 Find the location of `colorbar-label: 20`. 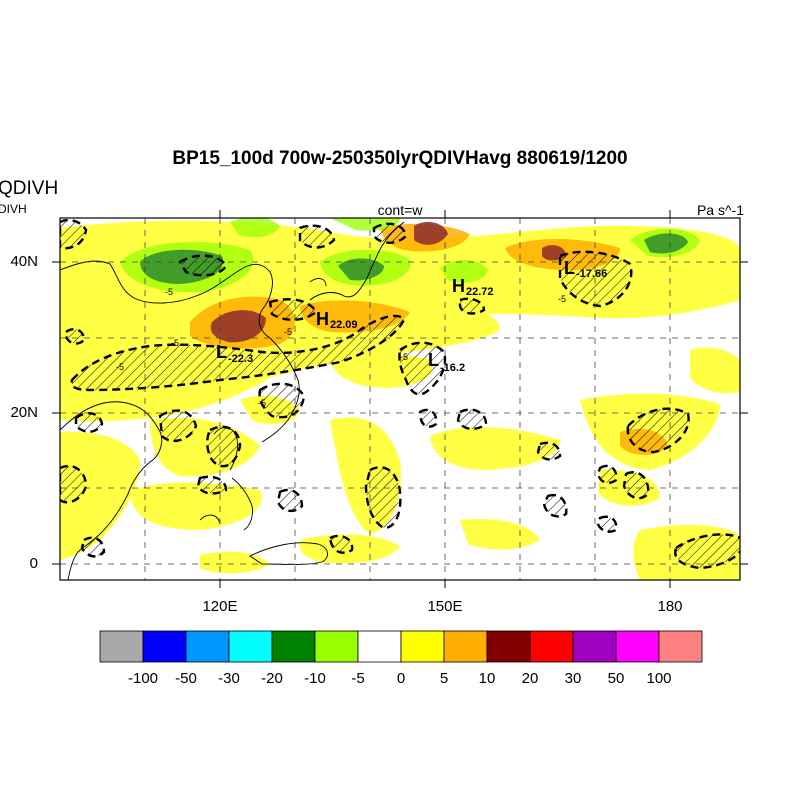

colorbar-label: 20 is located at coordinates (530, 678).